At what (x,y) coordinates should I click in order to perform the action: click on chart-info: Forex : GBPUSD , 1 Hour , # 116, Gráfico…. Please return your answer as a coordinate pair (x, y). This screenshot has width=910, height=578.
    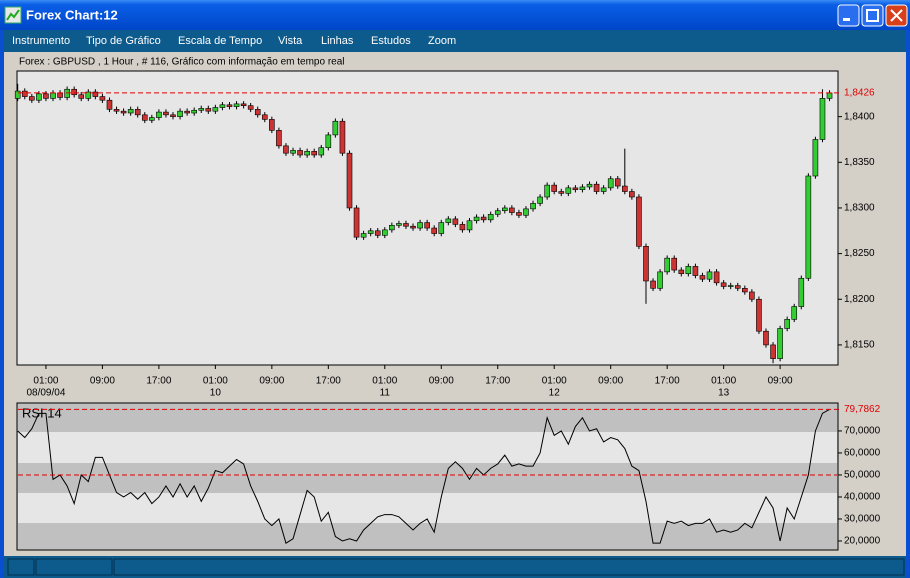
    Looking at the image, I should click on (182, 62).